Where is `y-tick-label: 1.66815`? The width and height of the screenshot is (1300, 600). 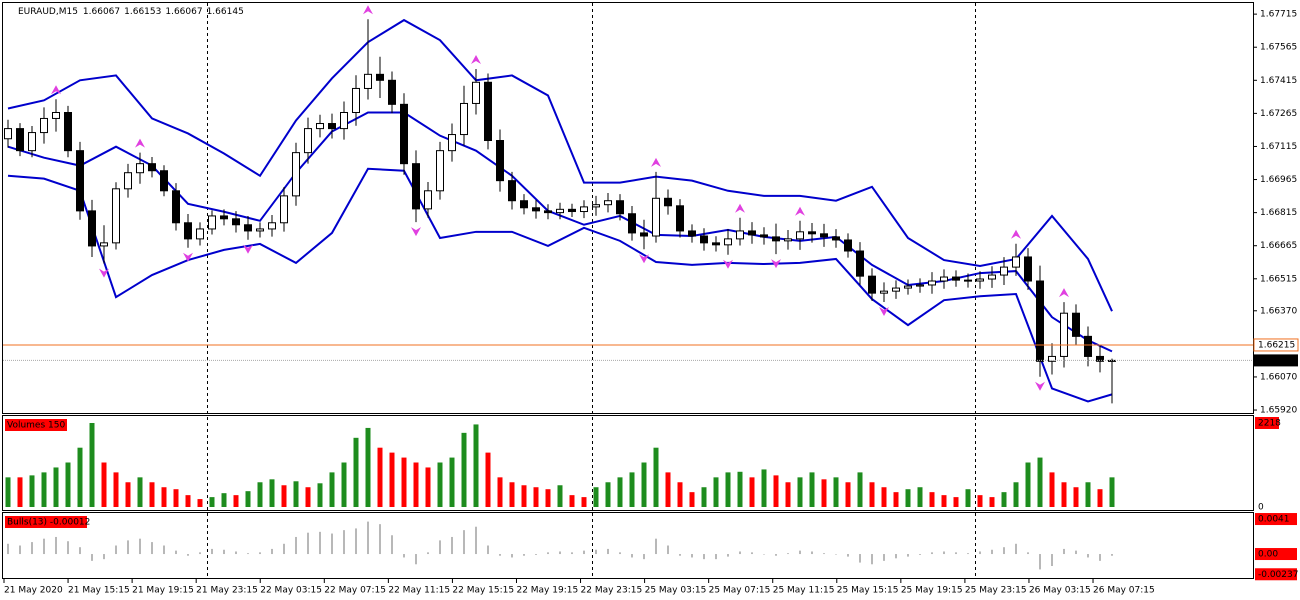 y-tick-label: 1.66815 is located at coordinates (1278, 213).